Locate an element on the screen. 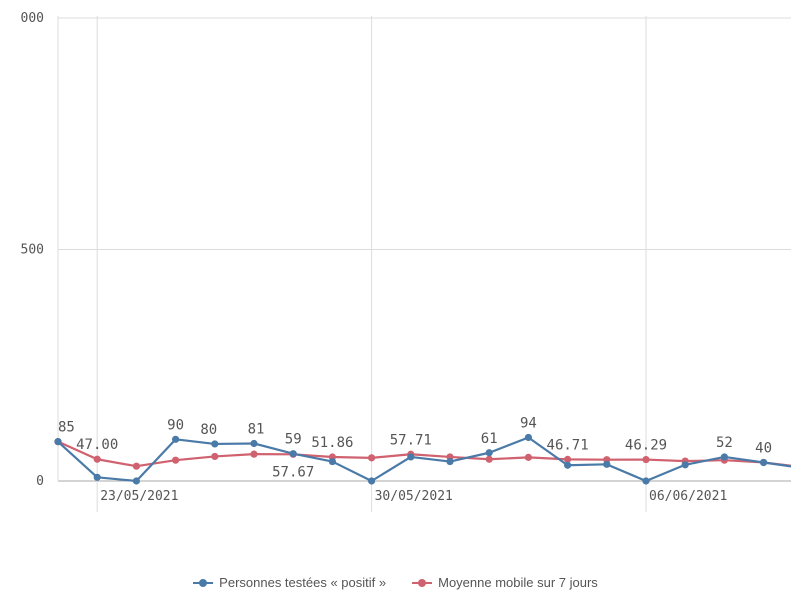 The image size is (791, 595). y-tick-label: 0 is located at coordinates (40, 481).